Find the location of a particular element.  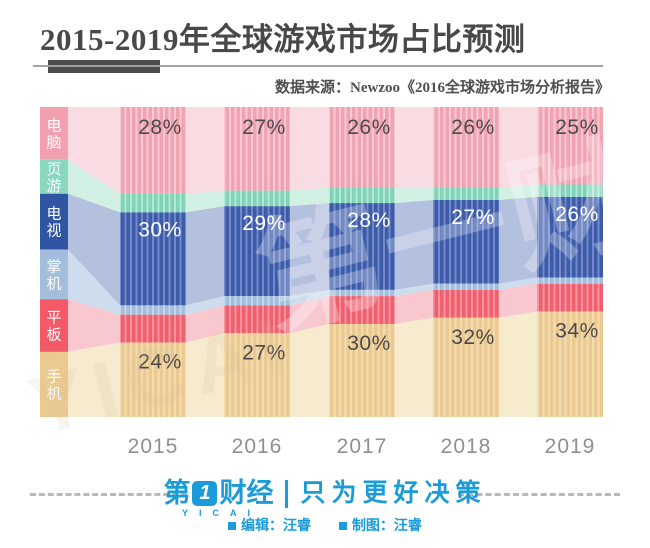

legend-label-电视: 电视 is located at coordinates (53, 222).